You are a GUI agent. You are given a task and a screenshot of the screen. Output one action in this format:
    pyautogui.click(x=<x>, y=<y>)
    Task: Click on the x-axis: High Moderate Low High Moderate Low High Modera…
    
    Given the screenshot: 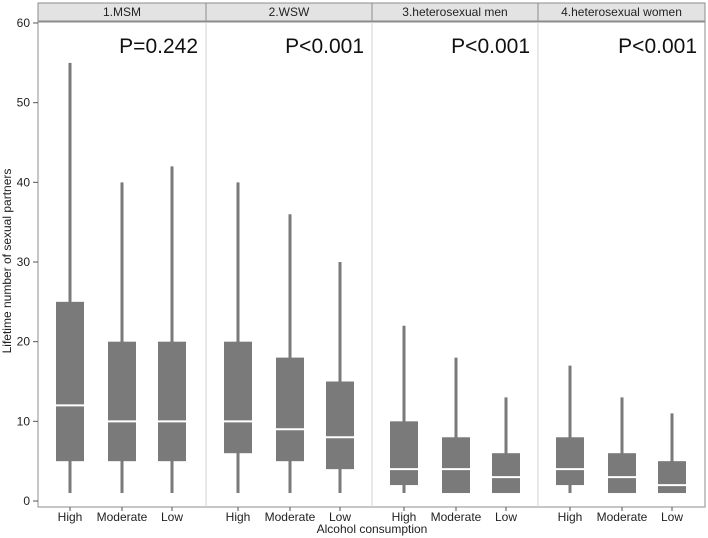 What is the action you would take?
    pyautogui.click(x=370, y=515)
    